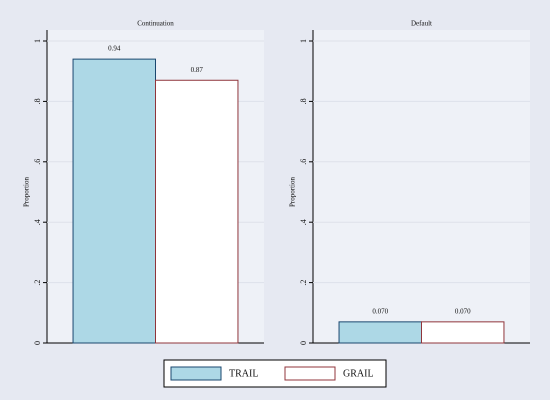 The height and width of the screenshot is (400, 550). Describe the element at coordinates (421, 24) in the screenshot. I see `panel-title: Default` at that location.